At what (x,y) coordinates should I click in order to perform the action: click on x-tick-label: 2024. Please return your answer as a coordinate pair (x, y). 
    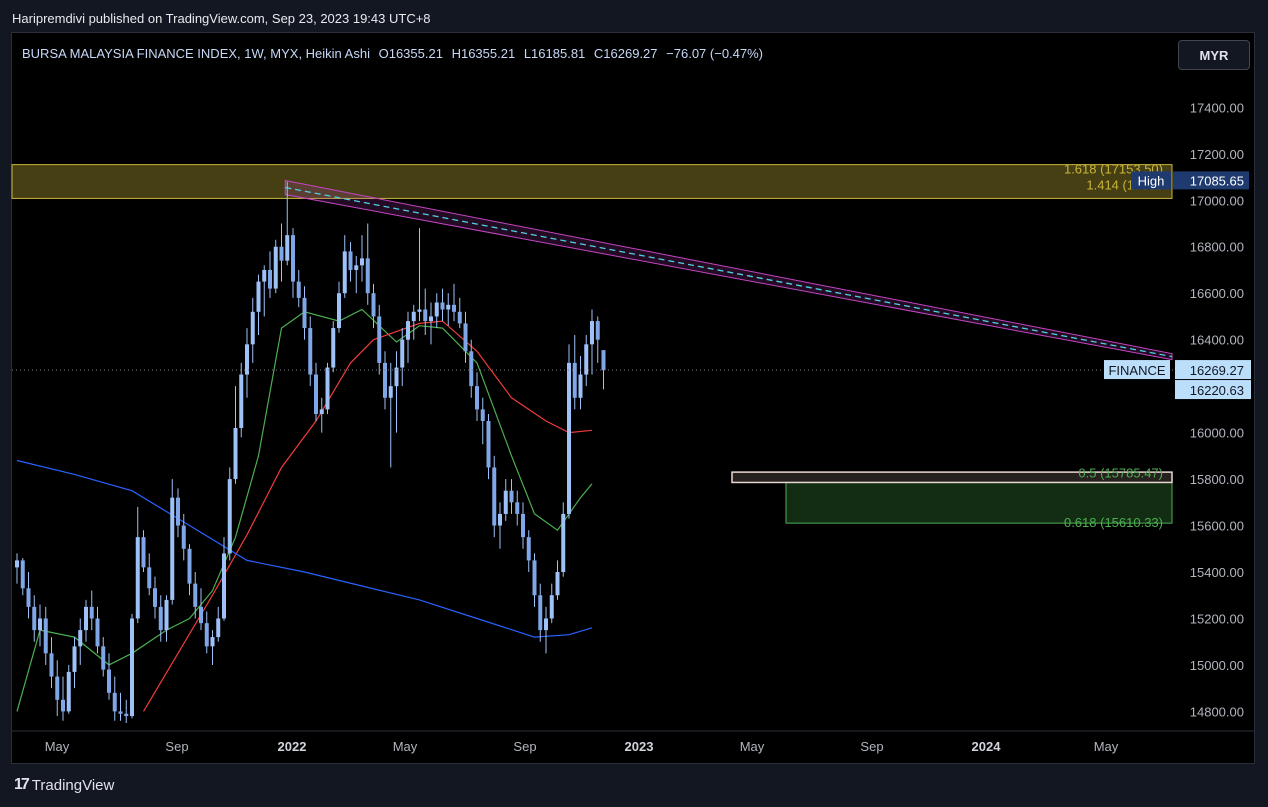
    Looking at the image, I should click on (987, 746).